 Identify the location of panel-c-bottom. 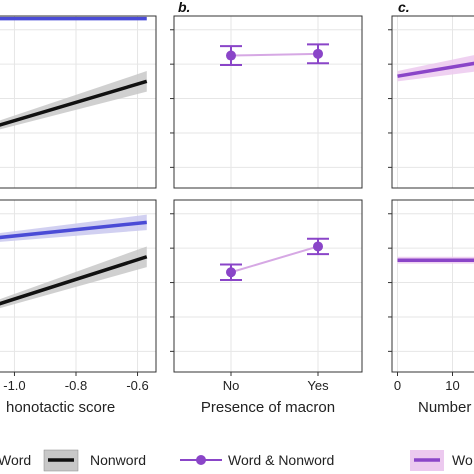
(431, 286).